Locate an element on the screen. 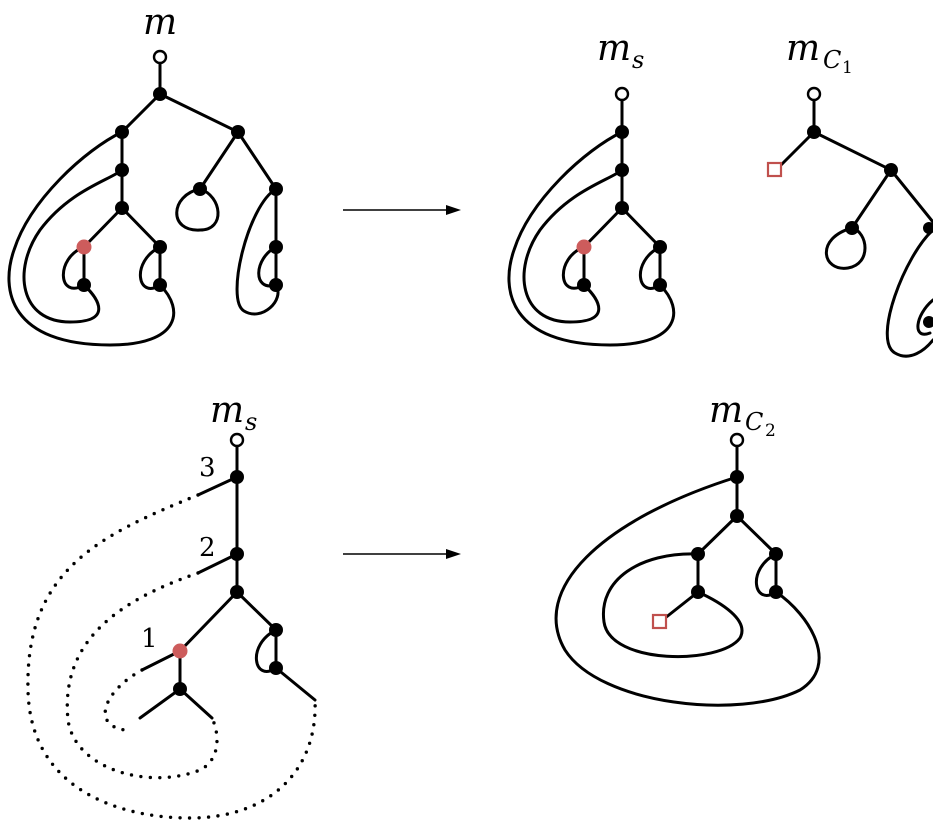 Image resolution: width=933 pixels, height=823 pixels. label-m: m is located at coordinates (160, 22).